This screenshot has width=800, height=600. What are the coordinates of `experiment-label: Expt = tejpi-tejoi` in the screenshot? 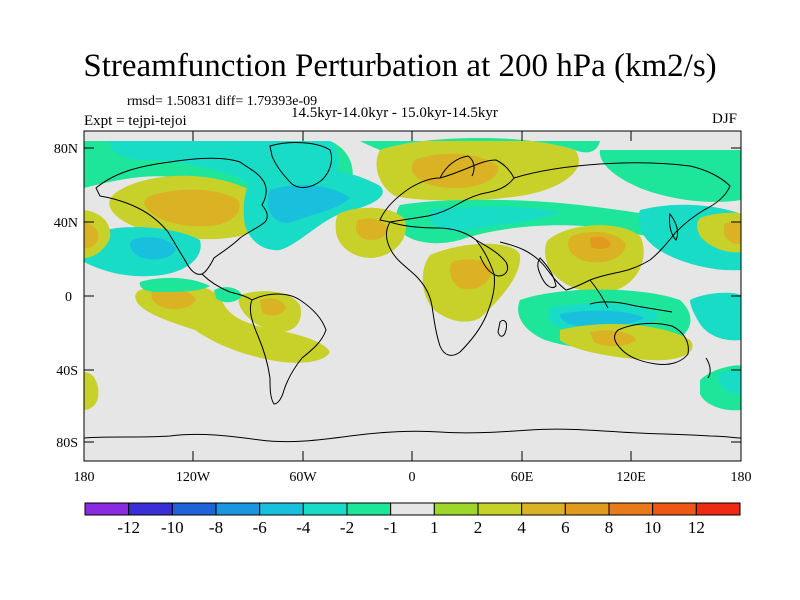 It's located at (135, 121).